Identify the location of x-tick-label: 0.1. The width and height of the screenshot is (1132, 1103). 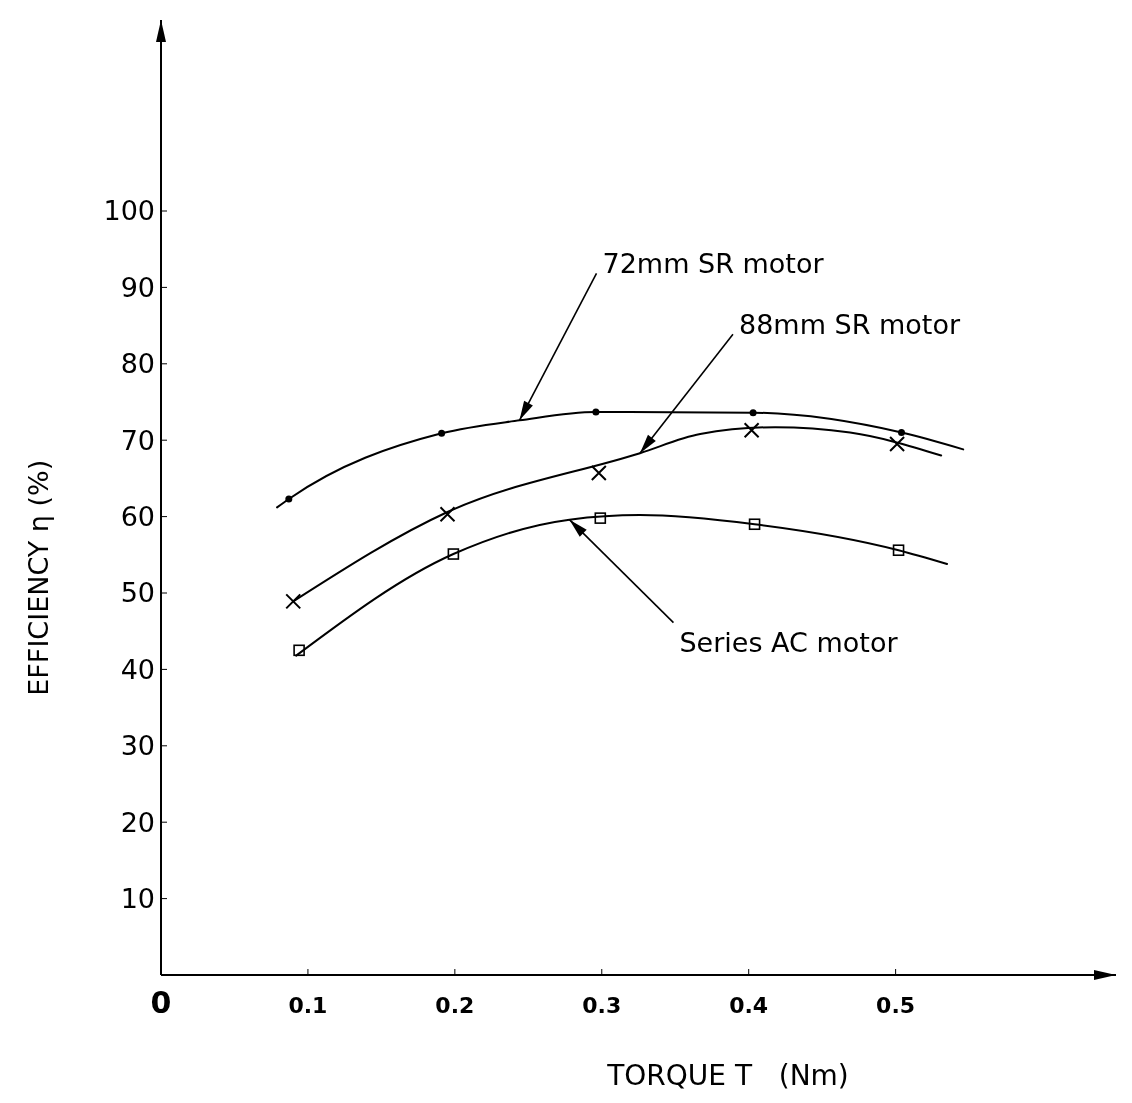
(308, 1005).